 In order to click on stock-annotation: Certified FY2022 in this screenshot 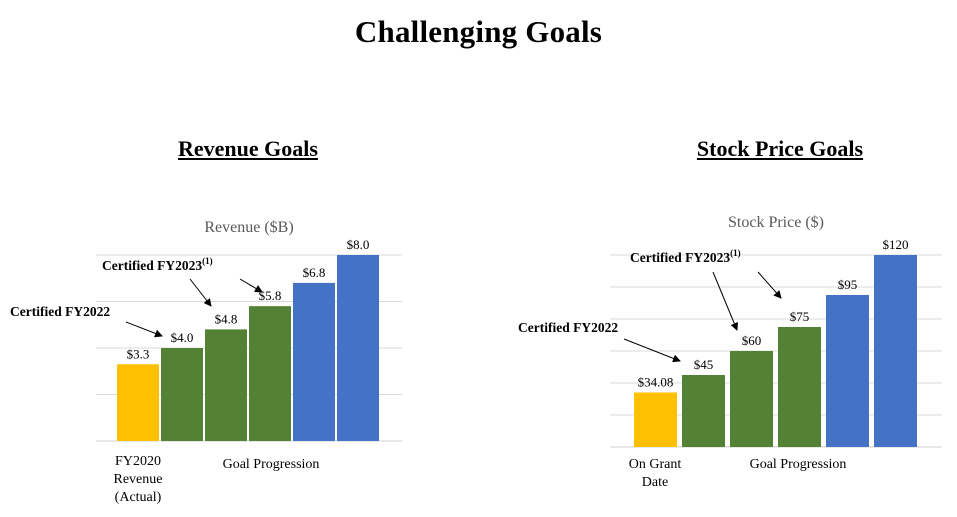, I will do `click(568, 327)`.